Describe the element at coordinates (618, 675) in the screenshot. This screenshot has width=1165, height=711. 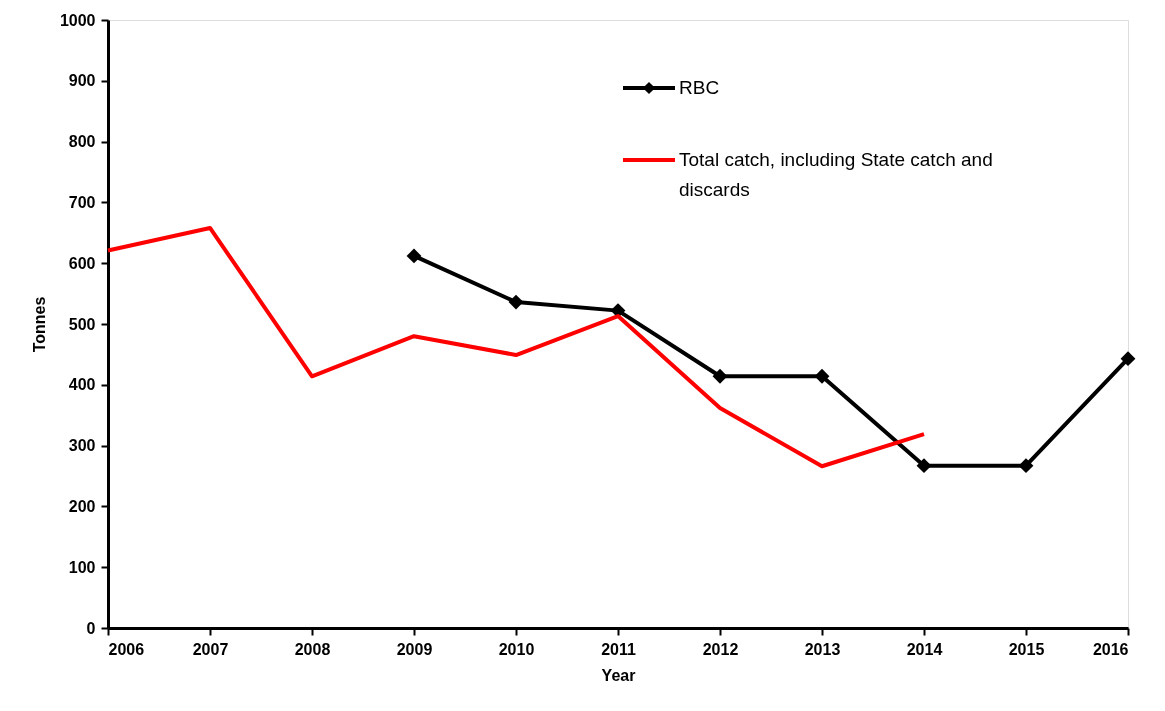
I see `x-axis-title: Year` at that location.